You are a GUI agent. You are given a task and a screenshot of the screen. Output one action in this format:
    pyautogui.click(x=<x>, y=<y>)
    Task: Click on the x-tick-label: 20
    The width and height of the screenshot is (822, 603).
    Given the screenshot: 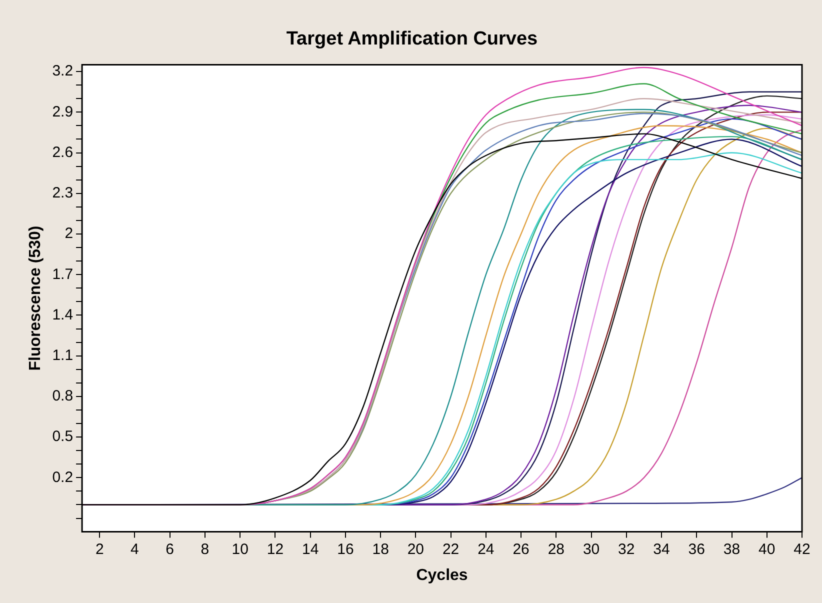 What is the action you would take?
    pyautogui.click(x=415, y=549)
    